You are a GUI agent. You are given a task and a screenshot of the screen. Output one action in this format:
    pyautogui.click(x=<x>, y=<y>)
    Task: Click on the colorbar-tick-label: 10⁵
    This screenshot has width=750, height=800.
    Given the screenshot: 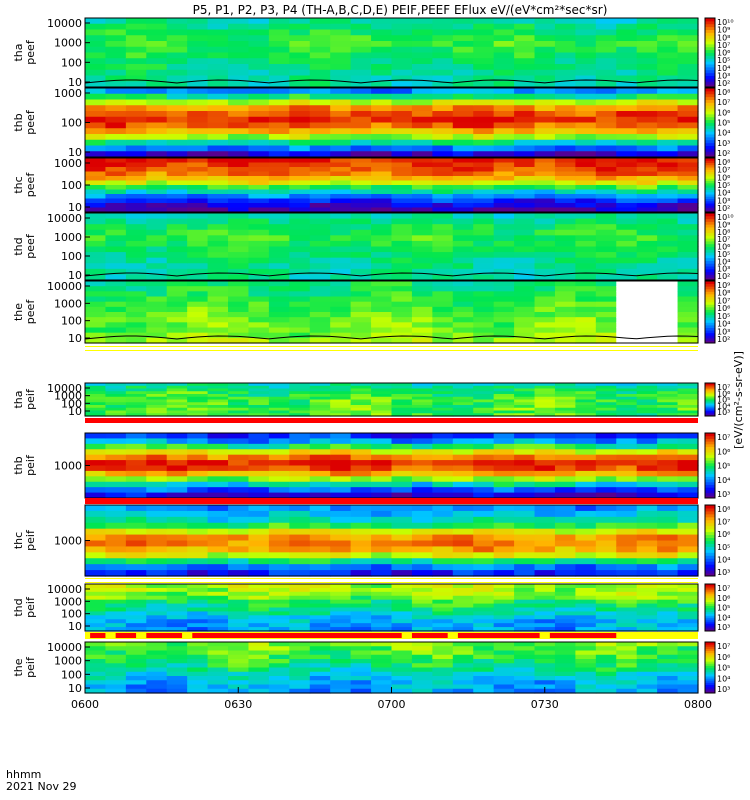 What is the action you would take?
    pyautogui.click(x=723, y=668)
    